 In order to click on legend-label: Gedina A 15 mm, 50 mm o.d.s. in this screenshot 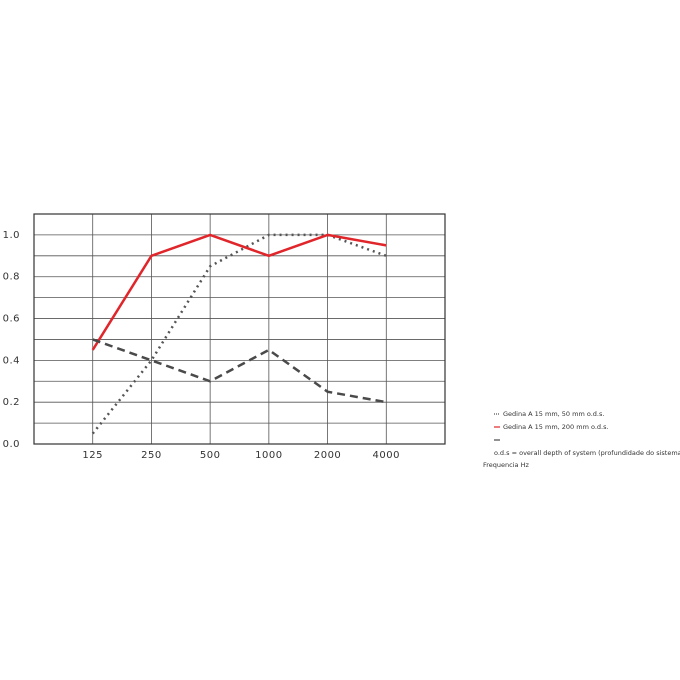, I will do `click(553, 414)`.